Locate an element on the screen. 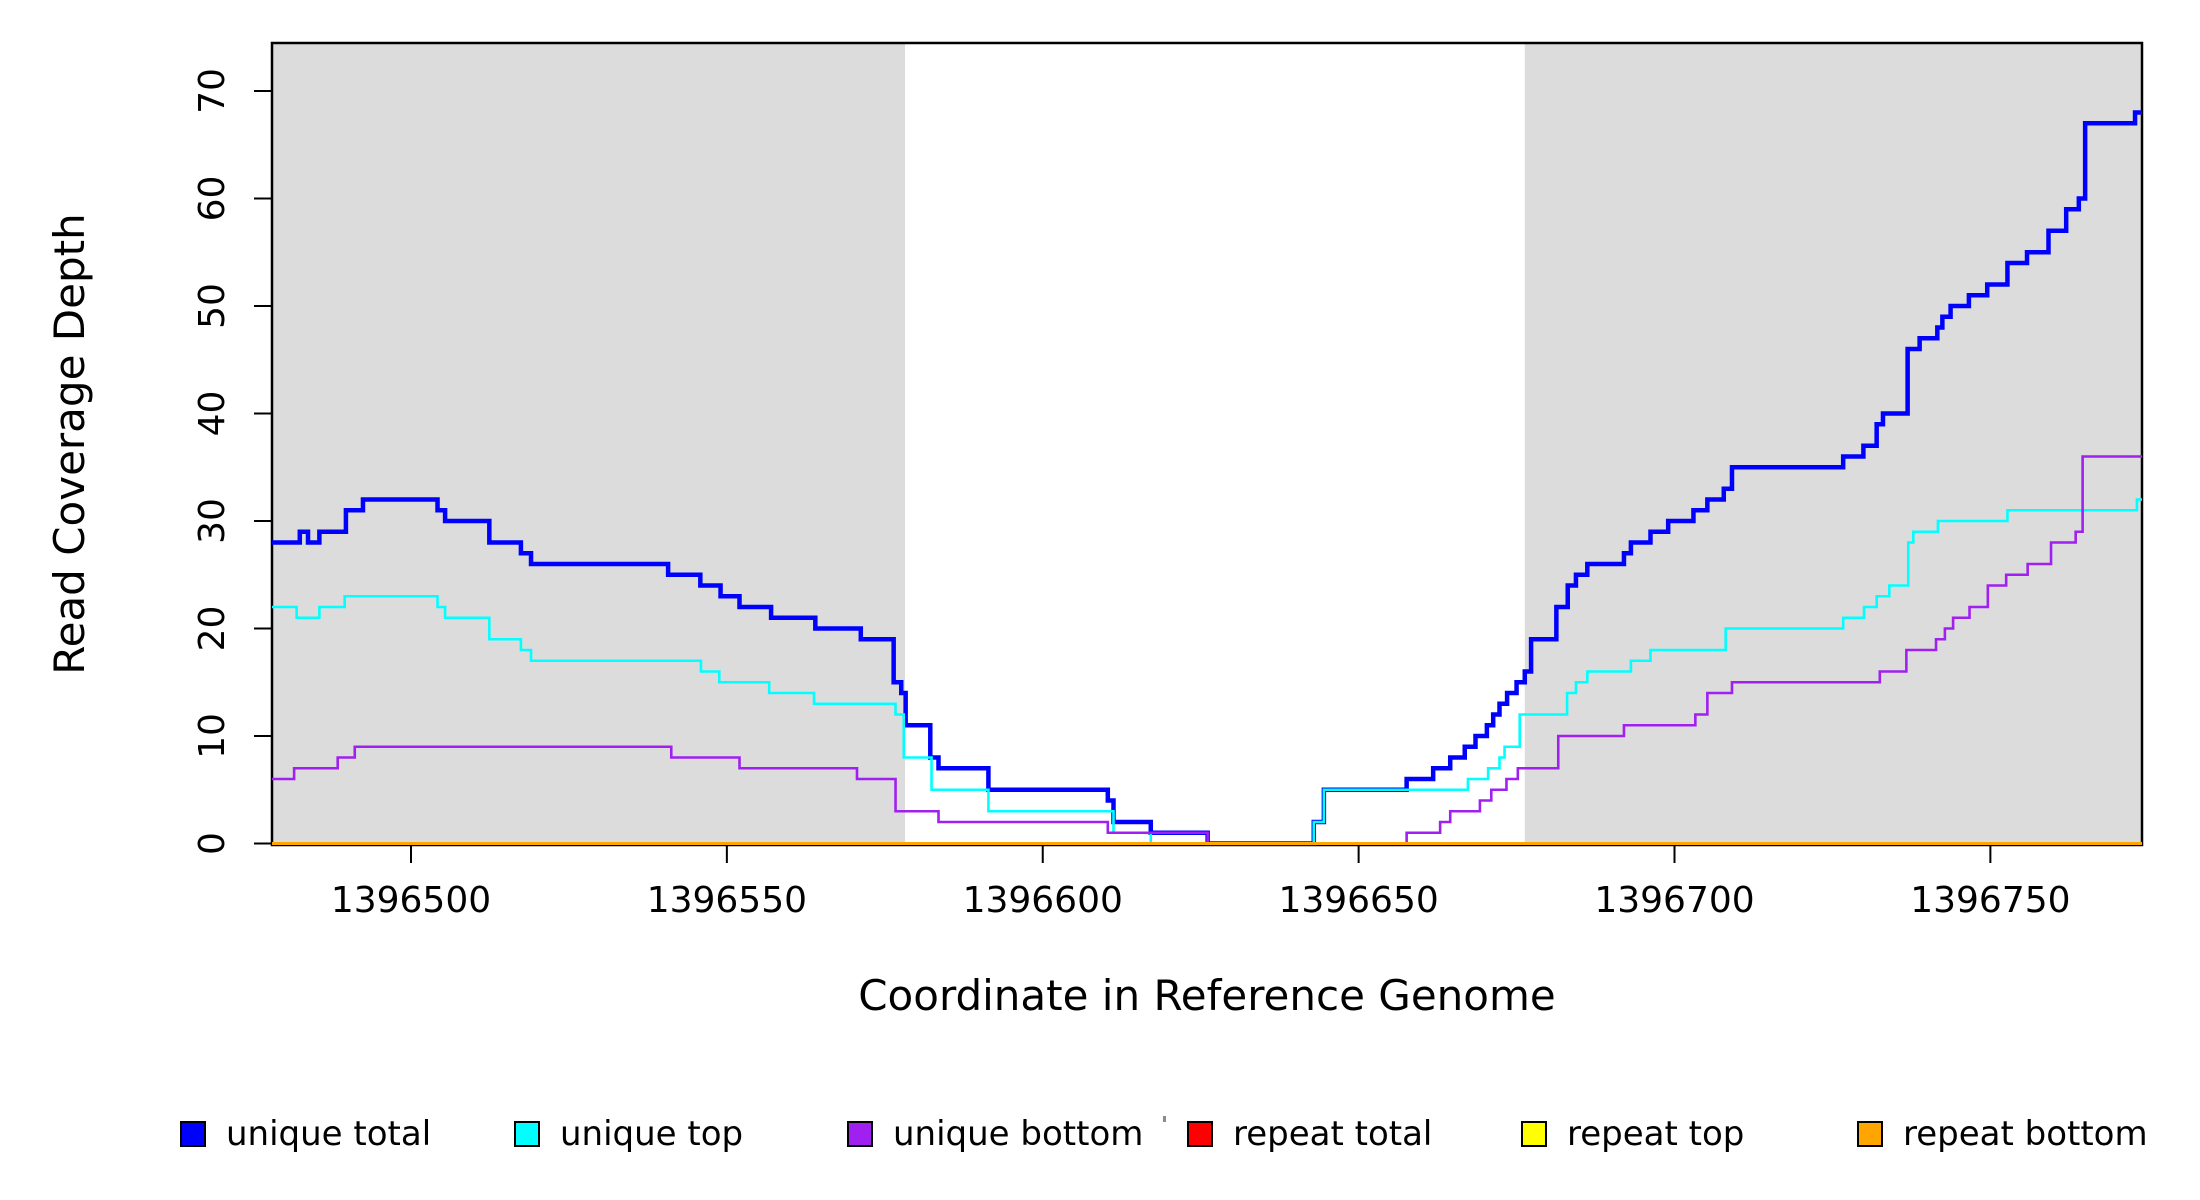 The width and height of the screenshot is (2200, 1200). y-tick-label: 70 is located at coordinates (212, 91).